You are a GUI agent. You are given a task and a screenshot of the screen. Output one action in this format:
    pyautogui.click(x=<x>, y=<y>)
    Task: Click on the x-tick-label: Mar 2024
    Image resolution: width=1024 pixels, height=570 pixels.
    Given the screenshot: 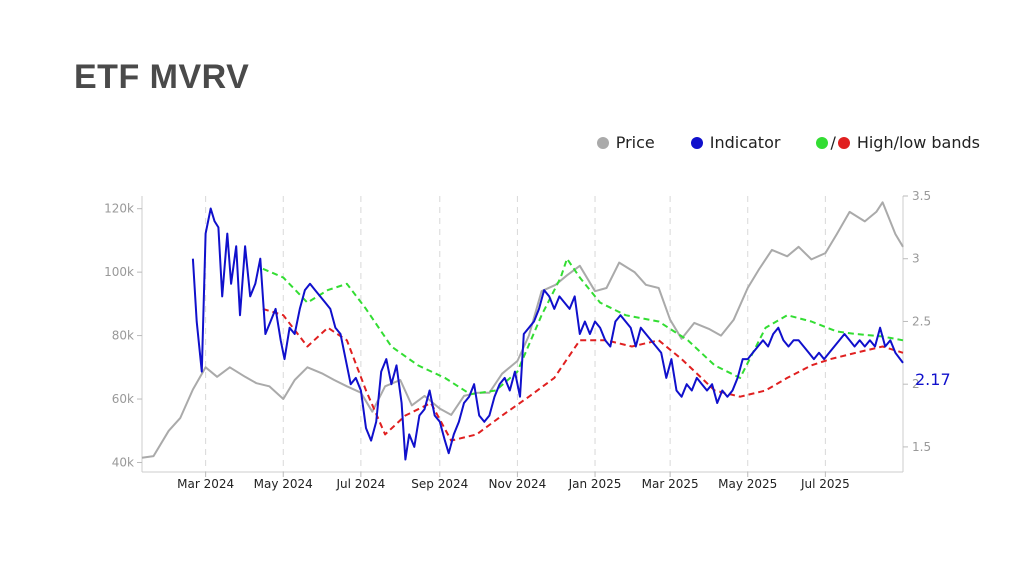 What is the action you would take?
    pyautogui.click(x=205, y=484)
    